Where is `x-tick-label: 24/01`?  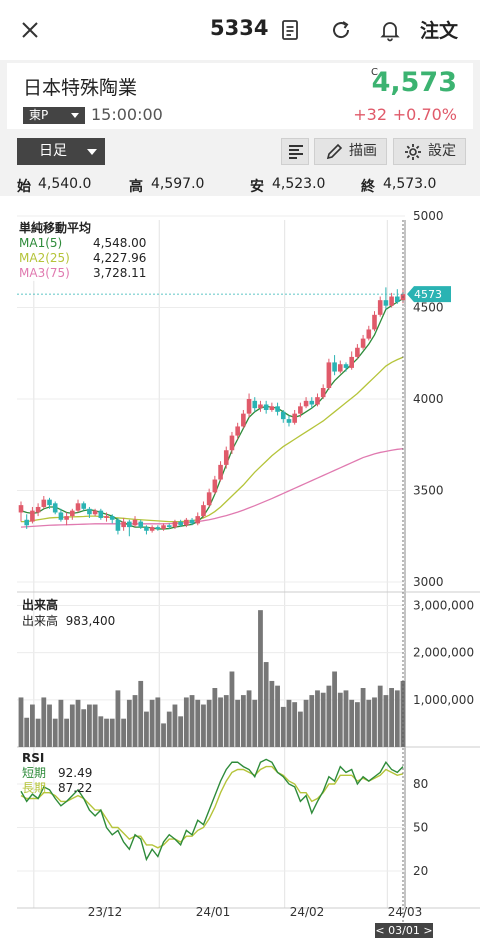
x-tick-label: 24/01 is located at coordinates (213, 912).